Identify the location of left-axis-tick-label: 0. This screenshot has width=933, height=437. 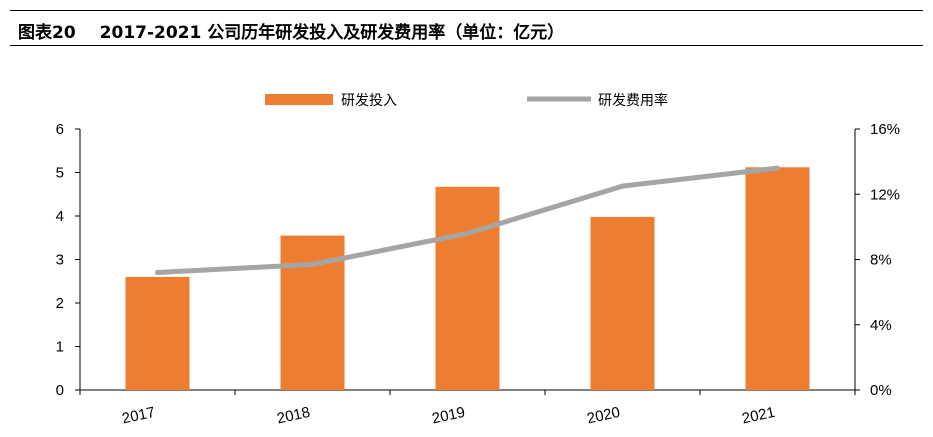
(60, 390).